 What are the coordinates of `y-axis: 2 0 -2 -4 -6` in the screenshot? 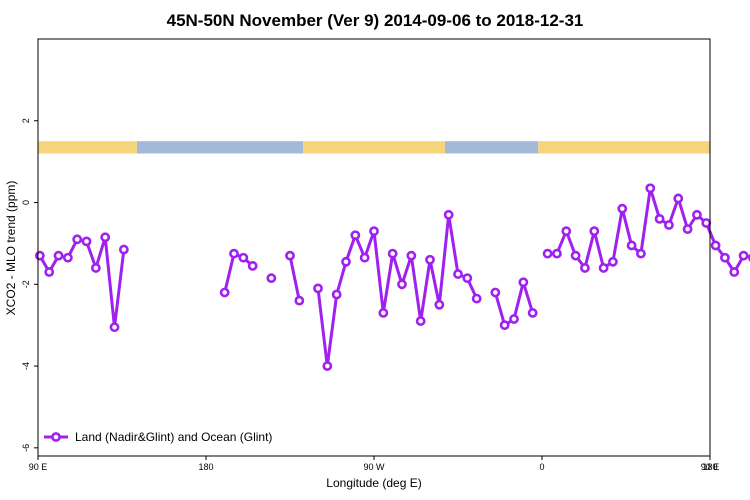 It's located at (29, 285).